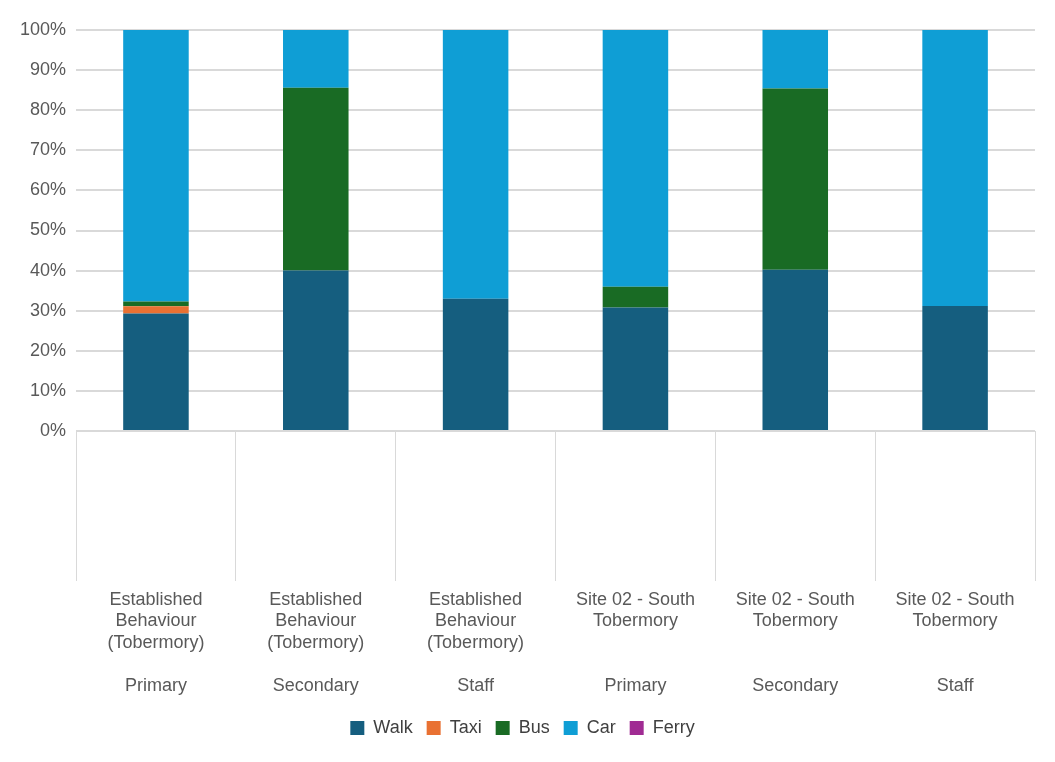 Image resolution: width=1055 pixels, height=762 pixels. I want to click on y-tick-label: 100%, so click(43, 28).